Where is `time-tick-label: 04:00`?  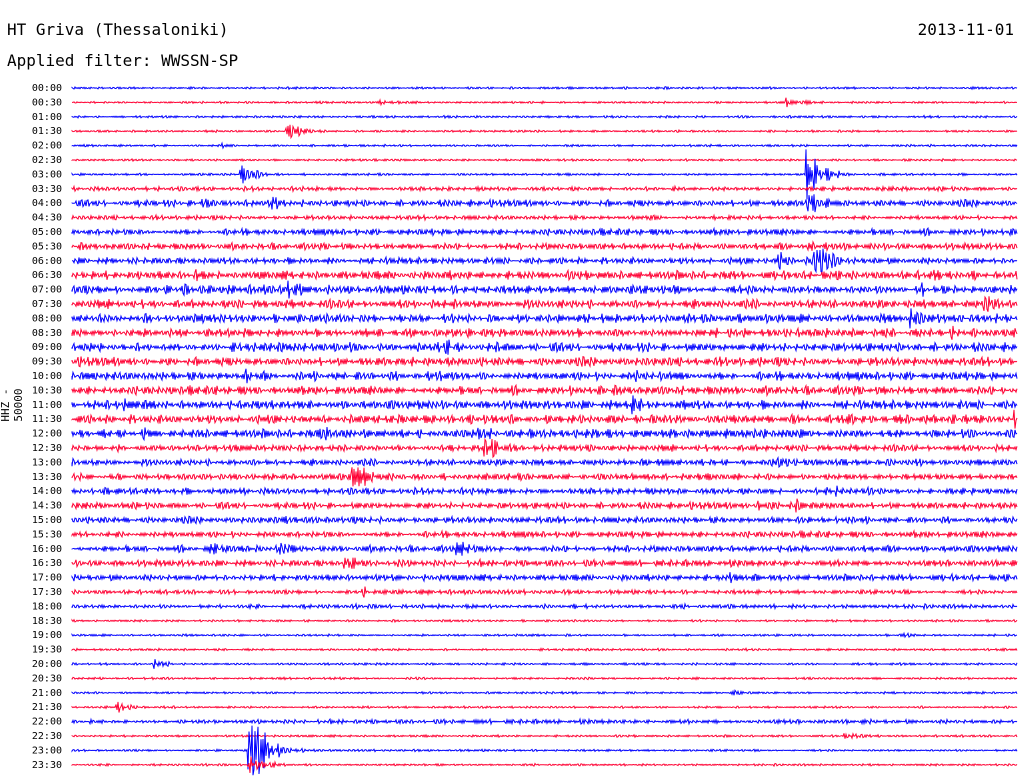
time-tick-label: 04:00 is located at coordinates (47, 203).